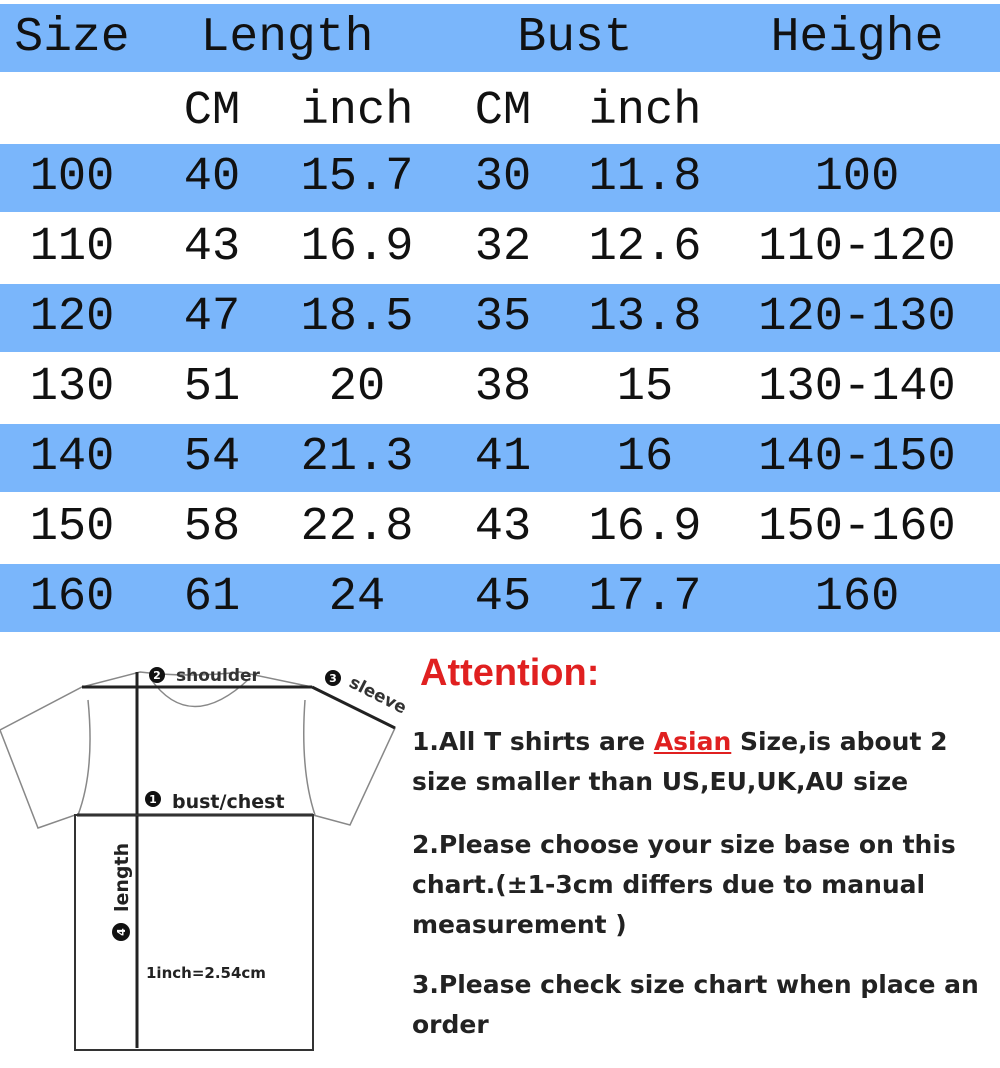 This screenshot has height=1068, width=1000. I want to click on cell-bust-cm: 38, so click(503, 387).